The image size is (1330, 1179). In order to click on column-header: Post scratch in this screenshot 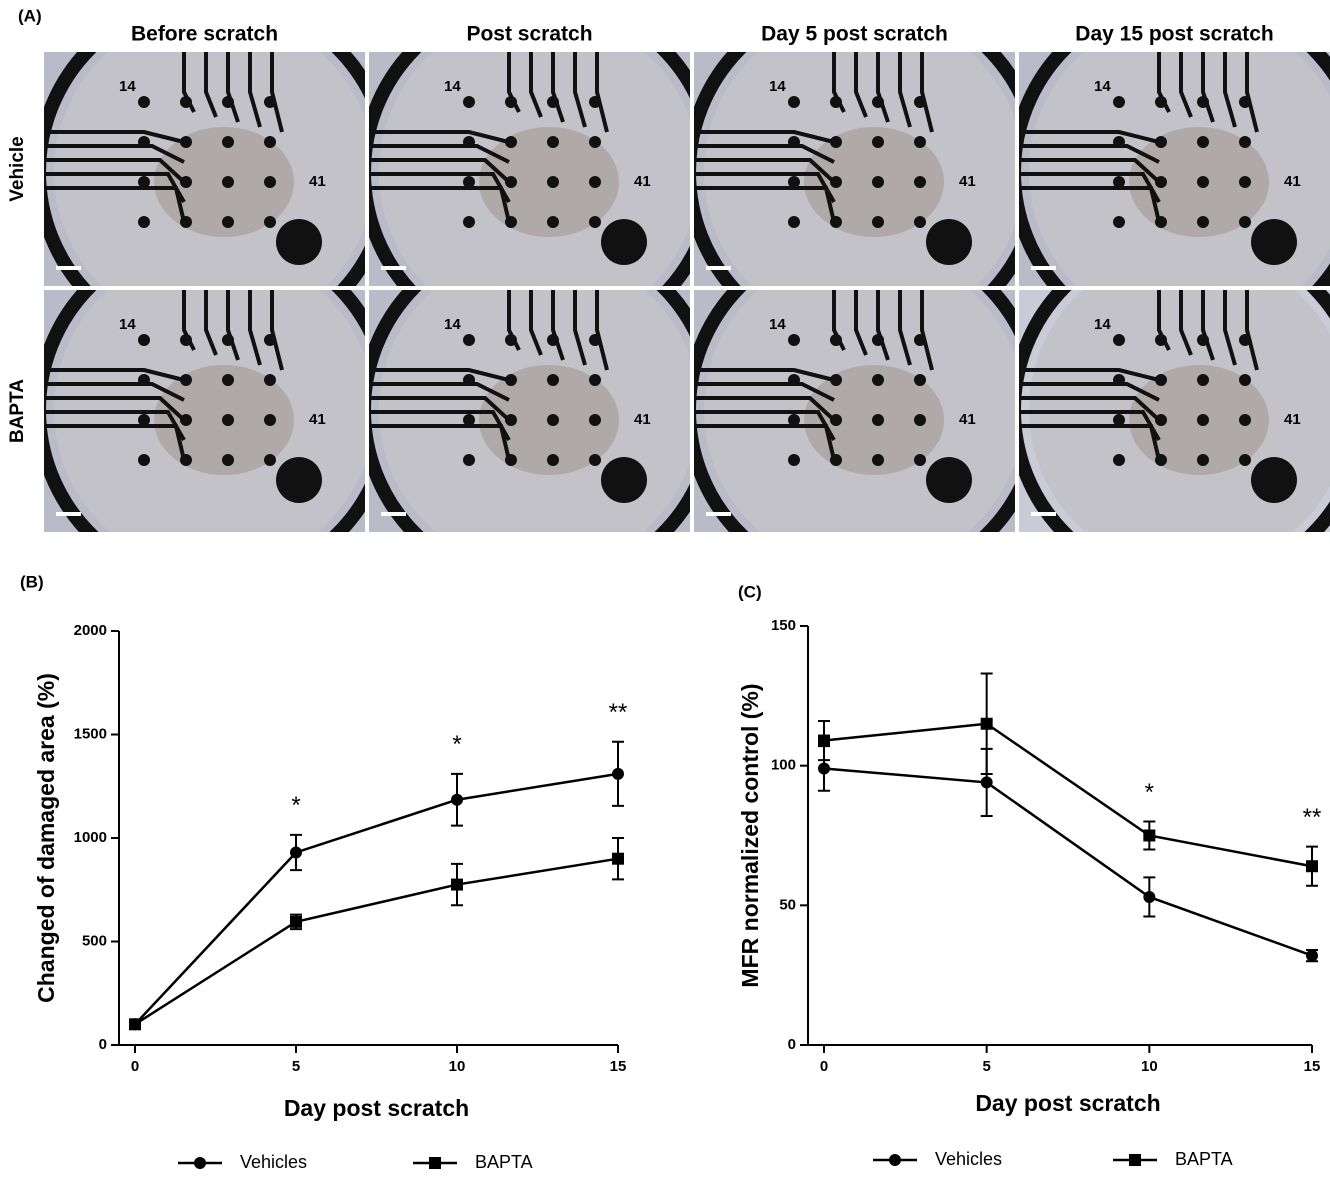, I will do `click(529, 34)`.